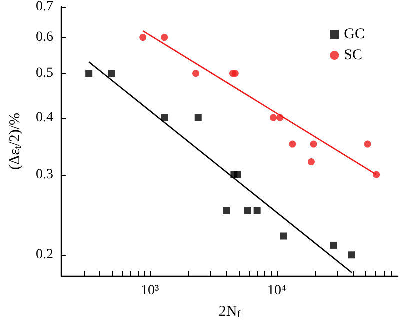  I want to click on y-tick-label: 0.5, so click(45, 74).